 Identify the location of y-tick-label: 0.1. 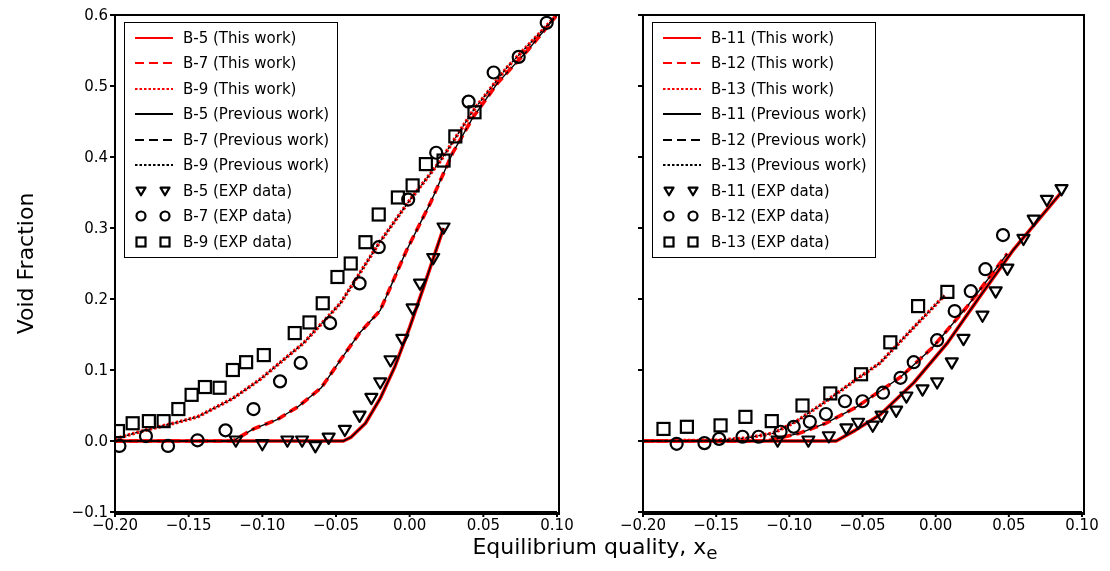
(96, 370).